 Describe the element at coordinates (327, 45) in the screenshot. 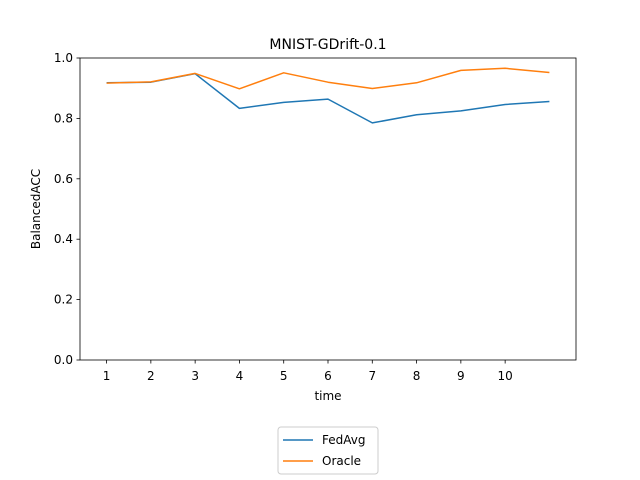

I see `chart-title: MNIST-GDrift-0.1` at that location.